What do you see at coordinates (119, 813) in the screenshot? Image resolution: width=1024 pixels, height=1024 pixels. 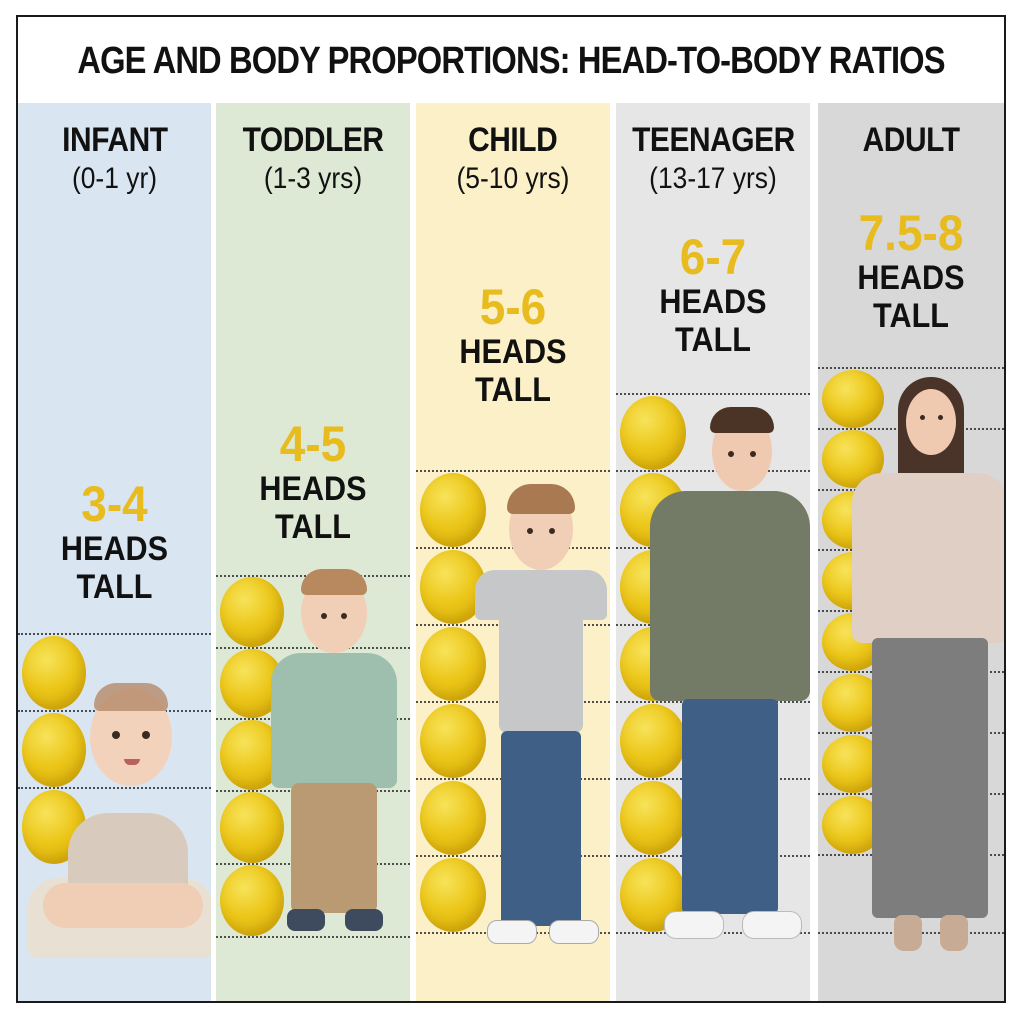 I see `baby-sitting-icon` at bounding box center [119, 813].